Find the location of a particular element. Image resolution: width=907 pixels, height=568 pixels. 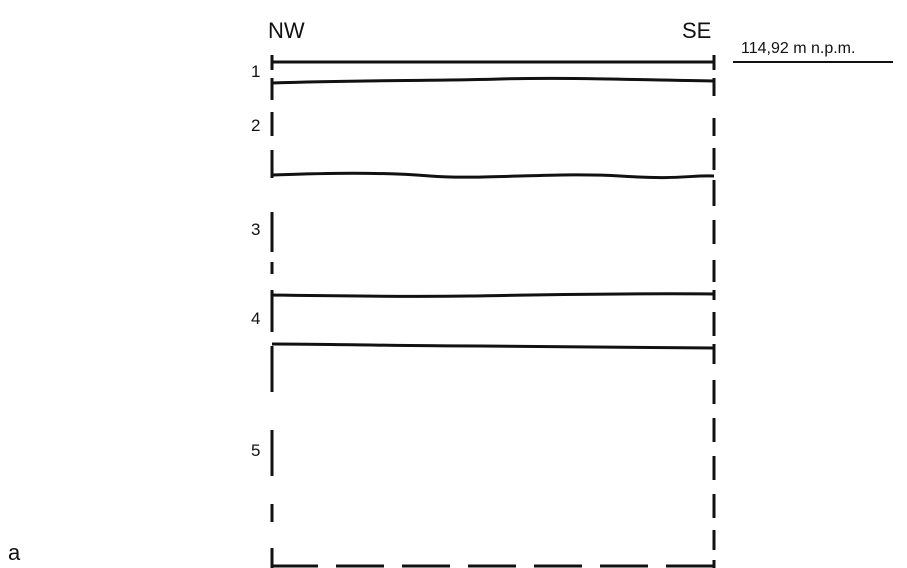

layer-number-3: 3 is located at coordinates (255, 229).